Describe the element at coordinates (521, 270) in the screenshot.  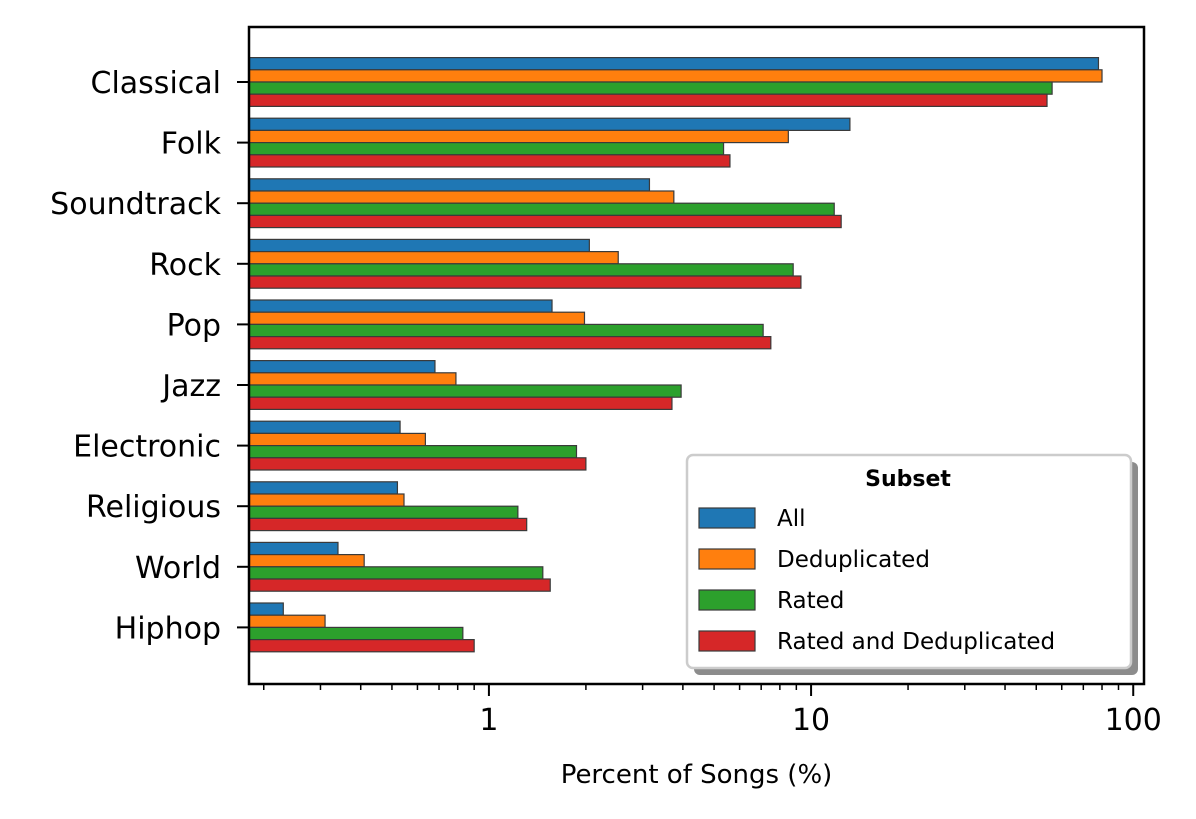
I see `bar-rock-rated` at that location.